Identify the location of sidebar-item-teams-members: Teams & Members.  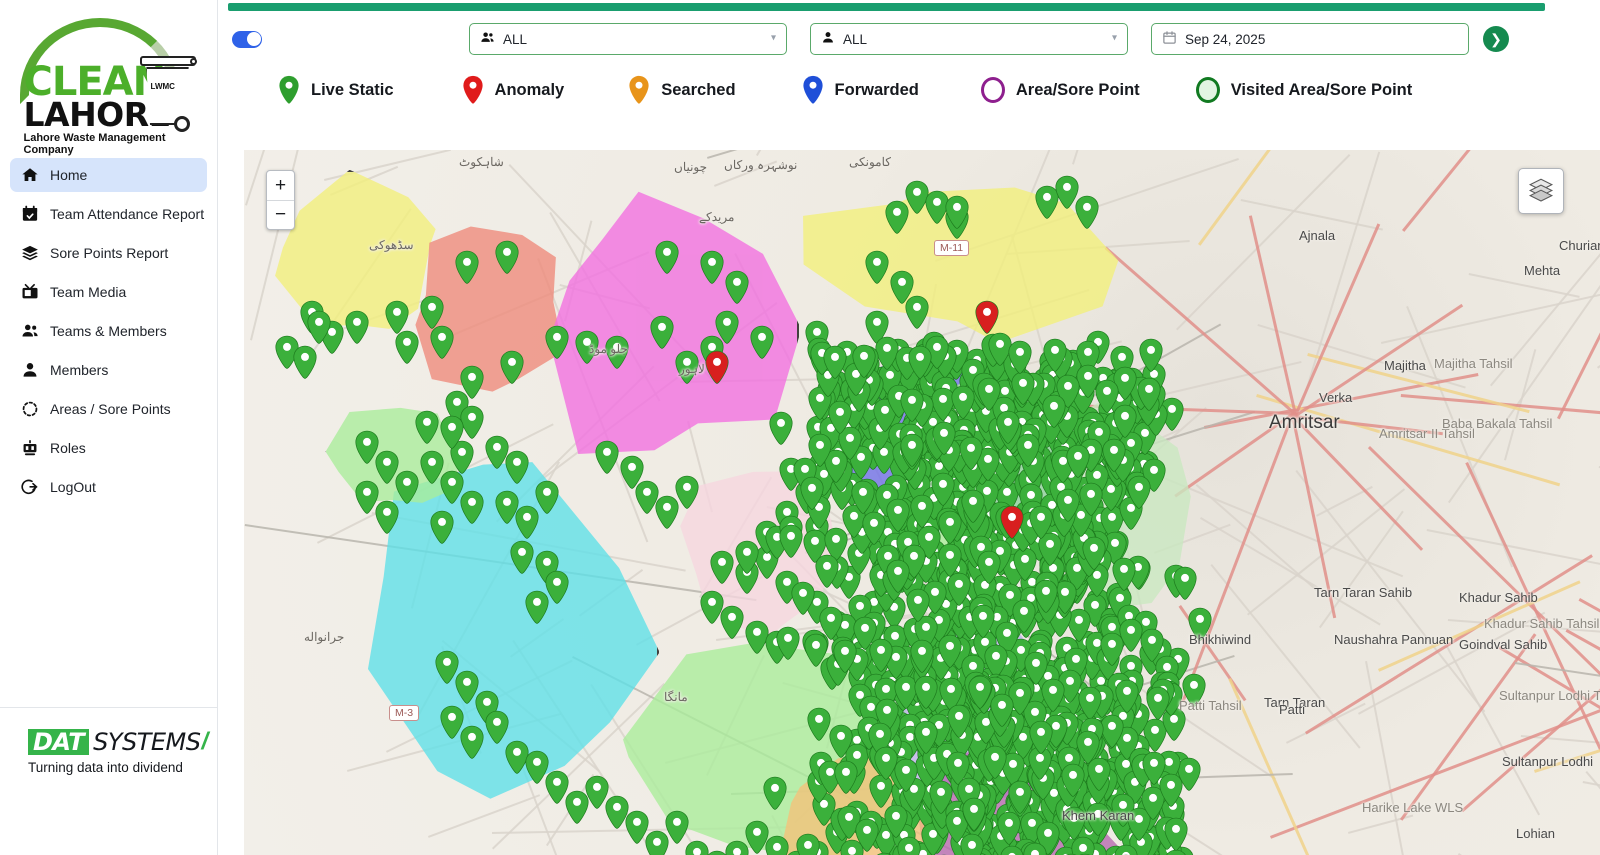
(108, 331).